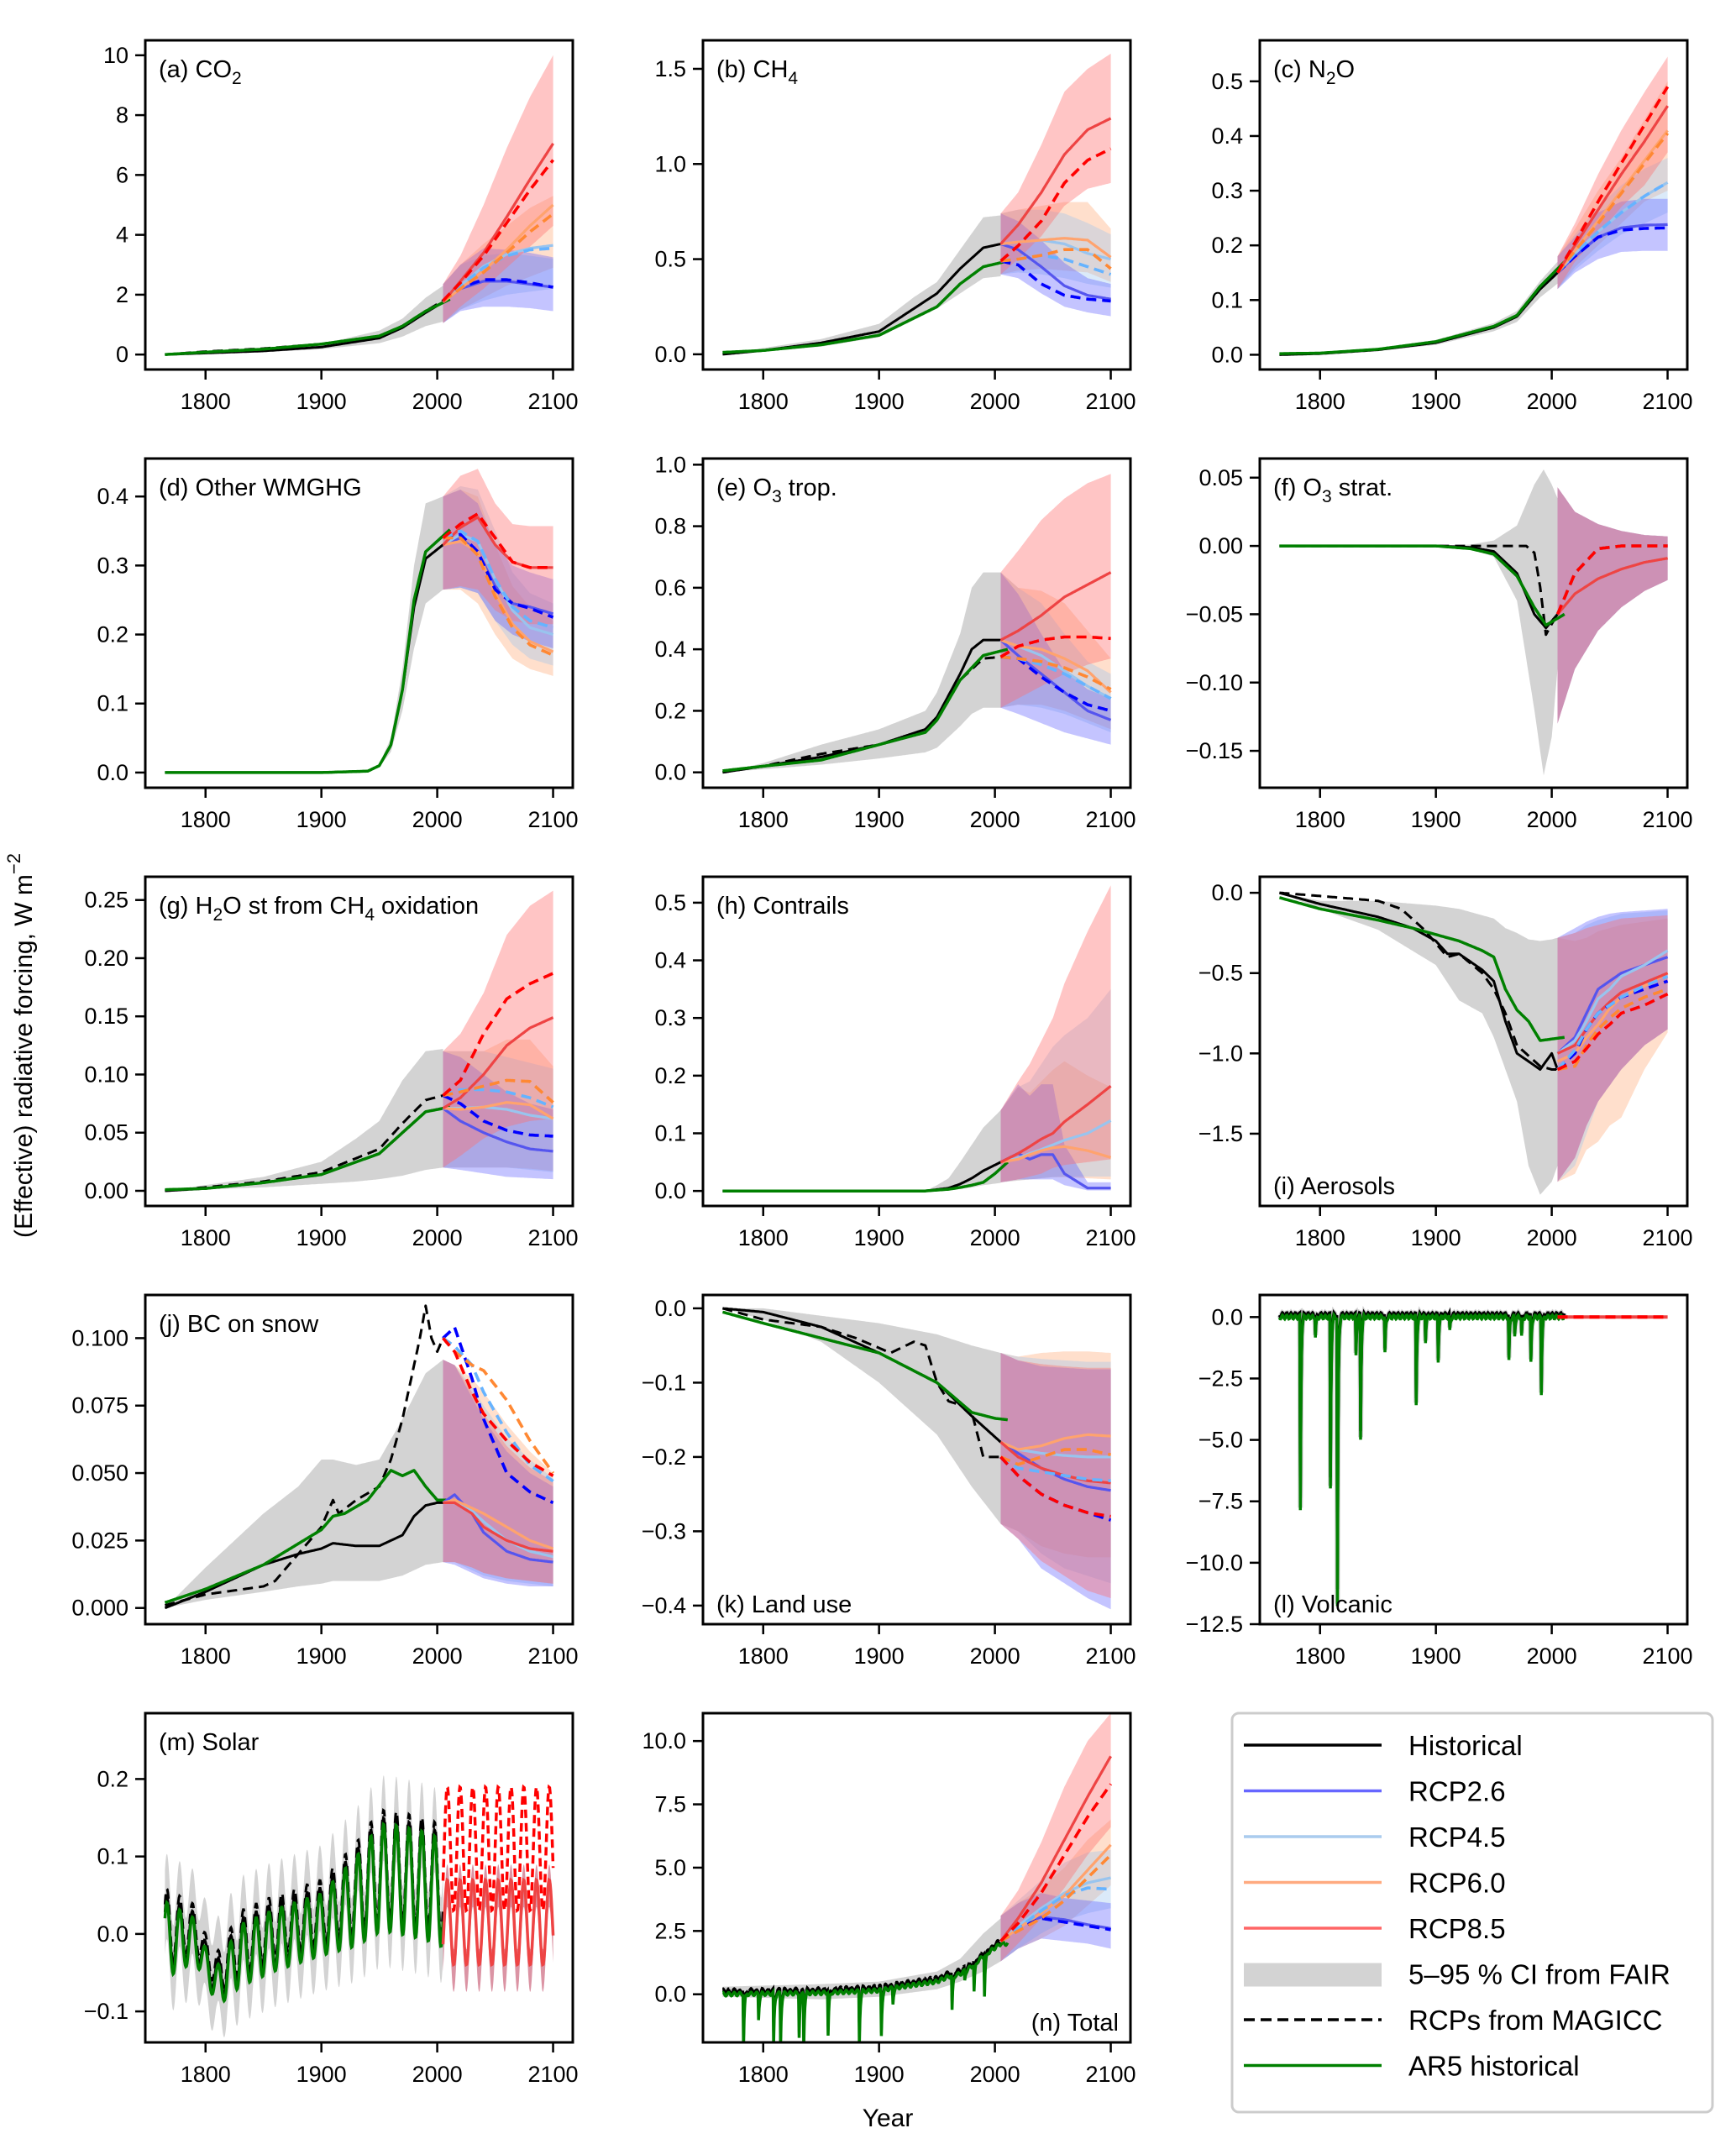 The height and width of the screenshot is (2144, 1736). I want to click on y-tick-label: −1.0, so click(1220, 1053).